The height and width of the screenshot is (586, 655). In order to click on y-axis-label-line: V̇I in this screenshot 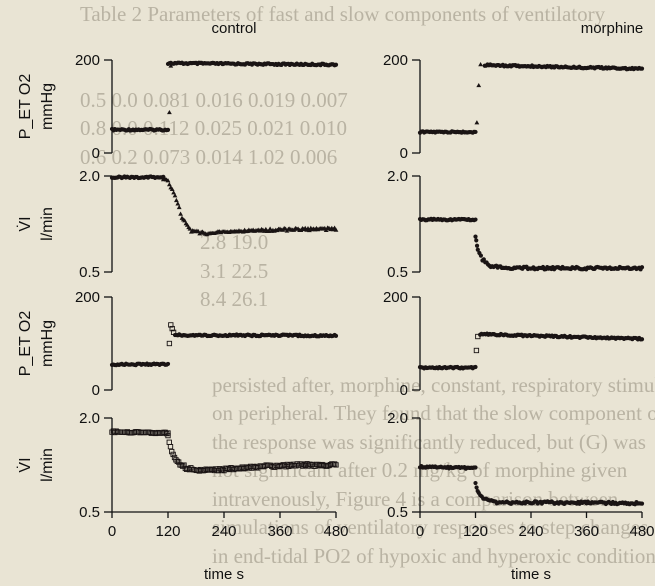, I will do `click(25, 223)`.